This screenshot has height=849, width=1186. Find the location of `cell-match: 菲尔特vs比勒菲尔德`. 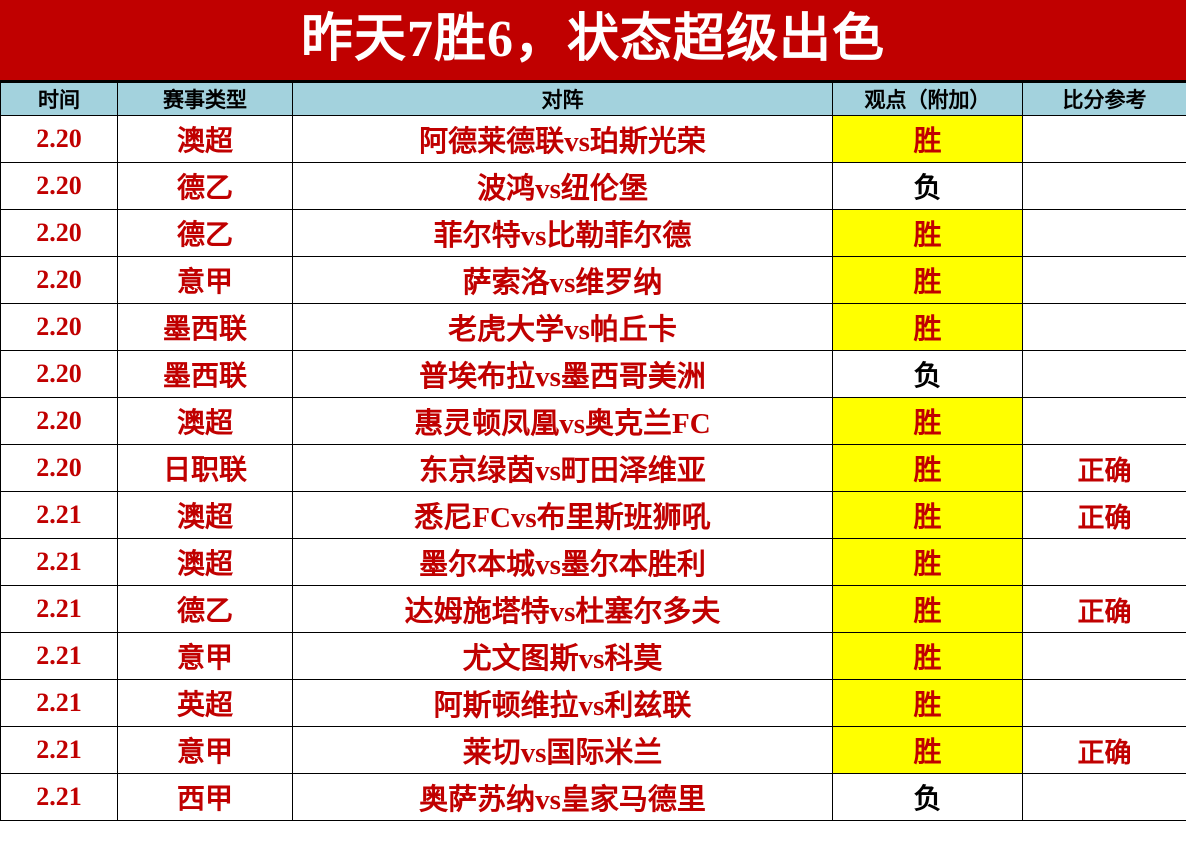

cell-match: 菲尔特vs比勒菲尔德 is located at coordinates (562, 233).